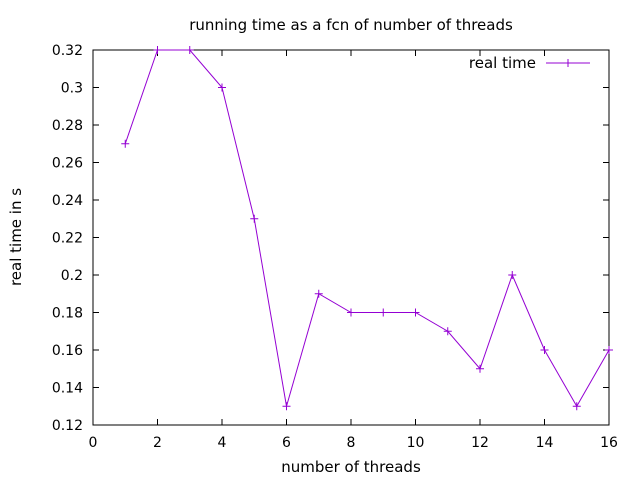 The width and height of the screenshot is (640, 480). Describe the element at coordinates (351, 467) in the screenshot. I see `x-axis-title: number of threads` at that location.